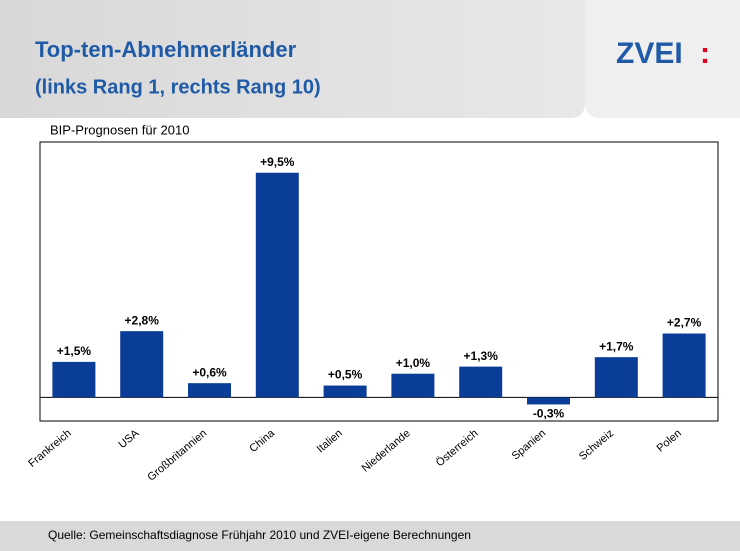 The image size is (740, 551). What do you see at coordinates (549, 414) in the screenshot?
I see `value-label: -0,3%` at bounding box center [549, 414].